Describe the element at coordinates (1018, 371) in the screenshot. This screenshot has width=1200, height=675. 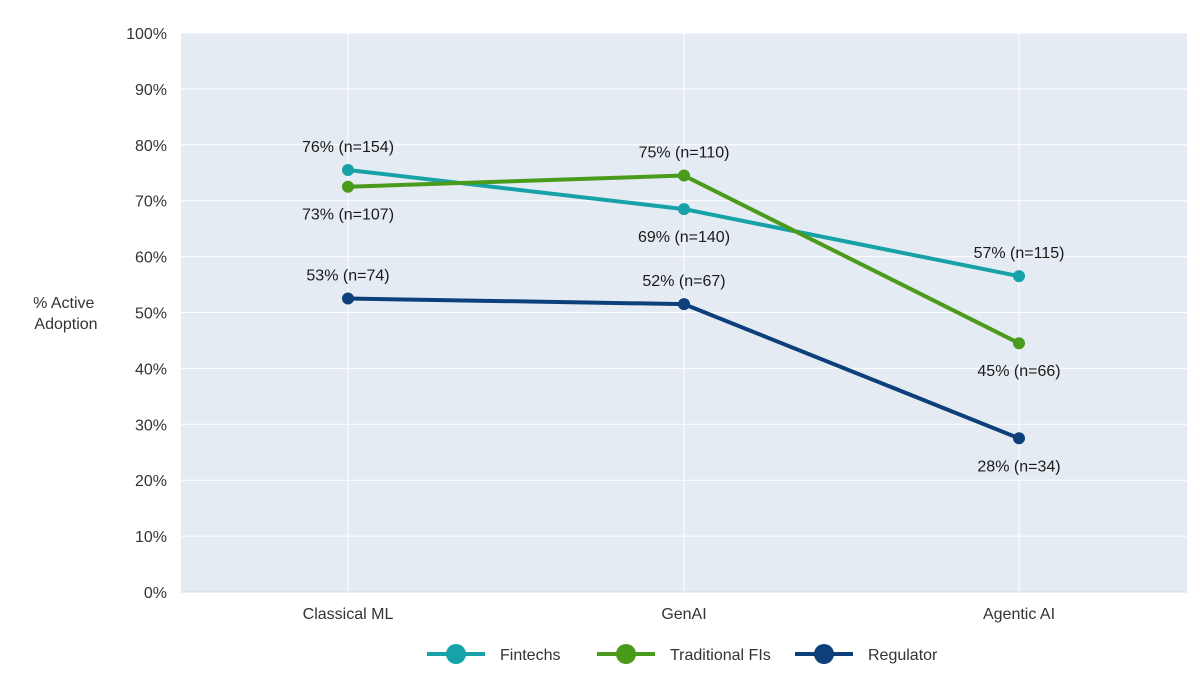
I see `data-label: 45% (n=66)` at that location.